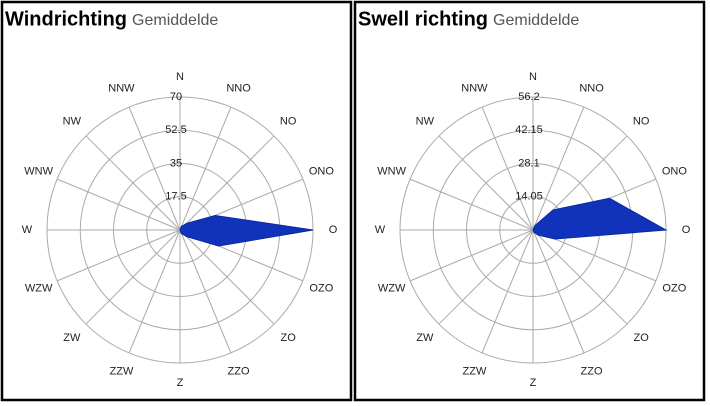 This screenshot has height=406, width=710. I want to click on r-tick-label: 17.5, so click(175, 197).